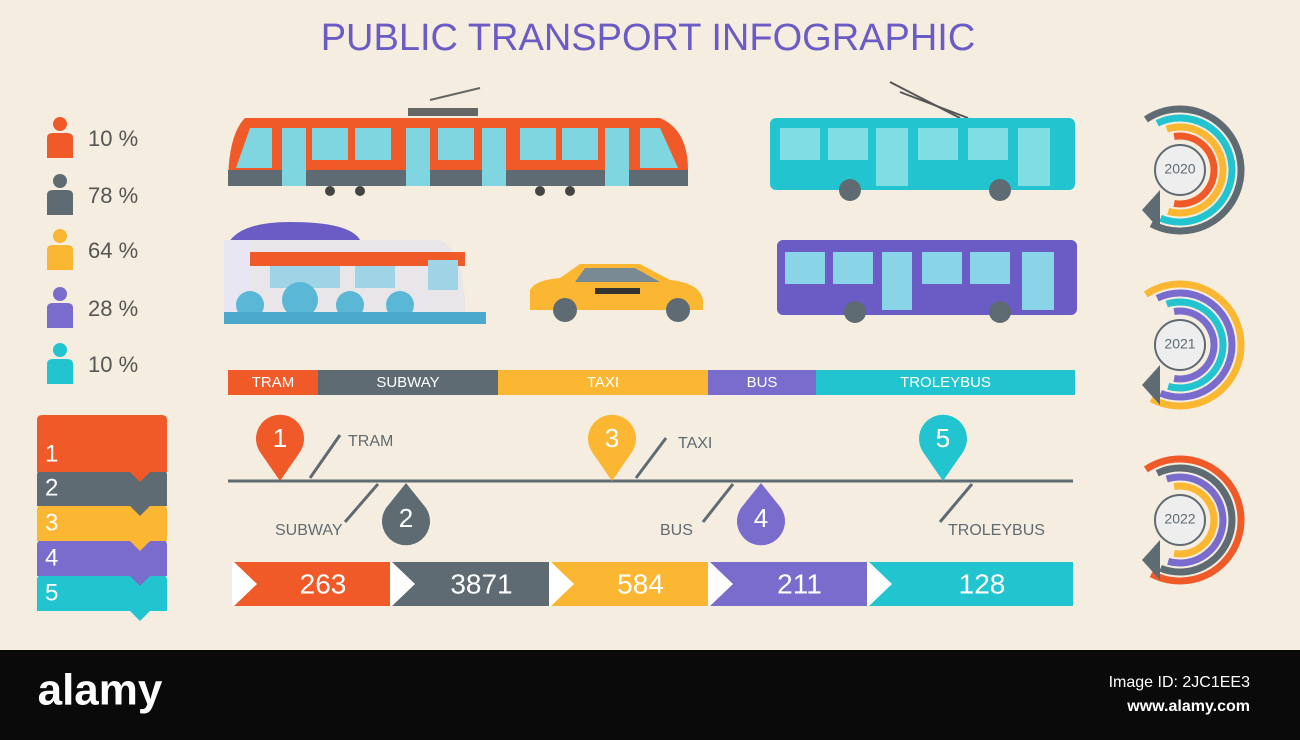 Image resolution: width=1300 pixels, height=740 pixels. What do you see at coordinates (676, 530) in the screenshot?
I see `pin-label: BUS` at bounding box center [676, 530].